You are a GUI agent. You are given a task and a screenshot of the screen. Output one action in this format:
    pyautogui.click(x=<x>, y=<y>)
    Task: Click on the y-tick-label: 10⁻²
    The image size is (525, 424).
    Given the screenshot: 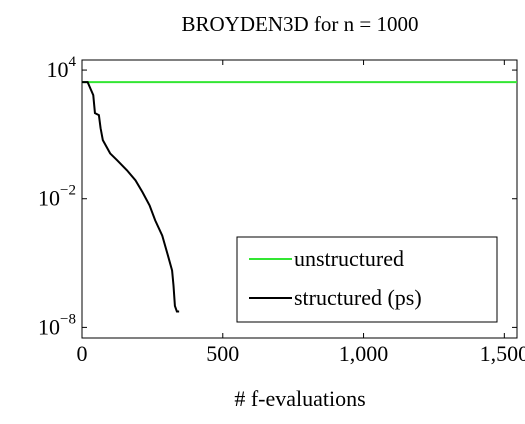 What is the action you would take?
    pyautogui.click(x=57, y=197)
    